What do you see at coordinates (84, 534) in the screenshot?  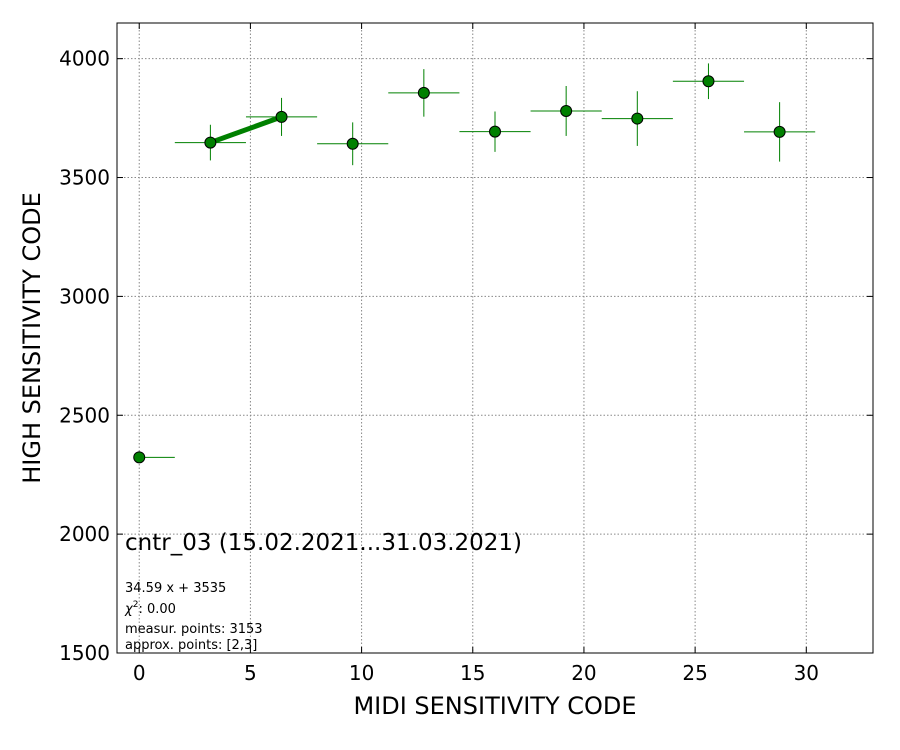 I see `y-tick-label: 2000` at bounding box center [84, 534].